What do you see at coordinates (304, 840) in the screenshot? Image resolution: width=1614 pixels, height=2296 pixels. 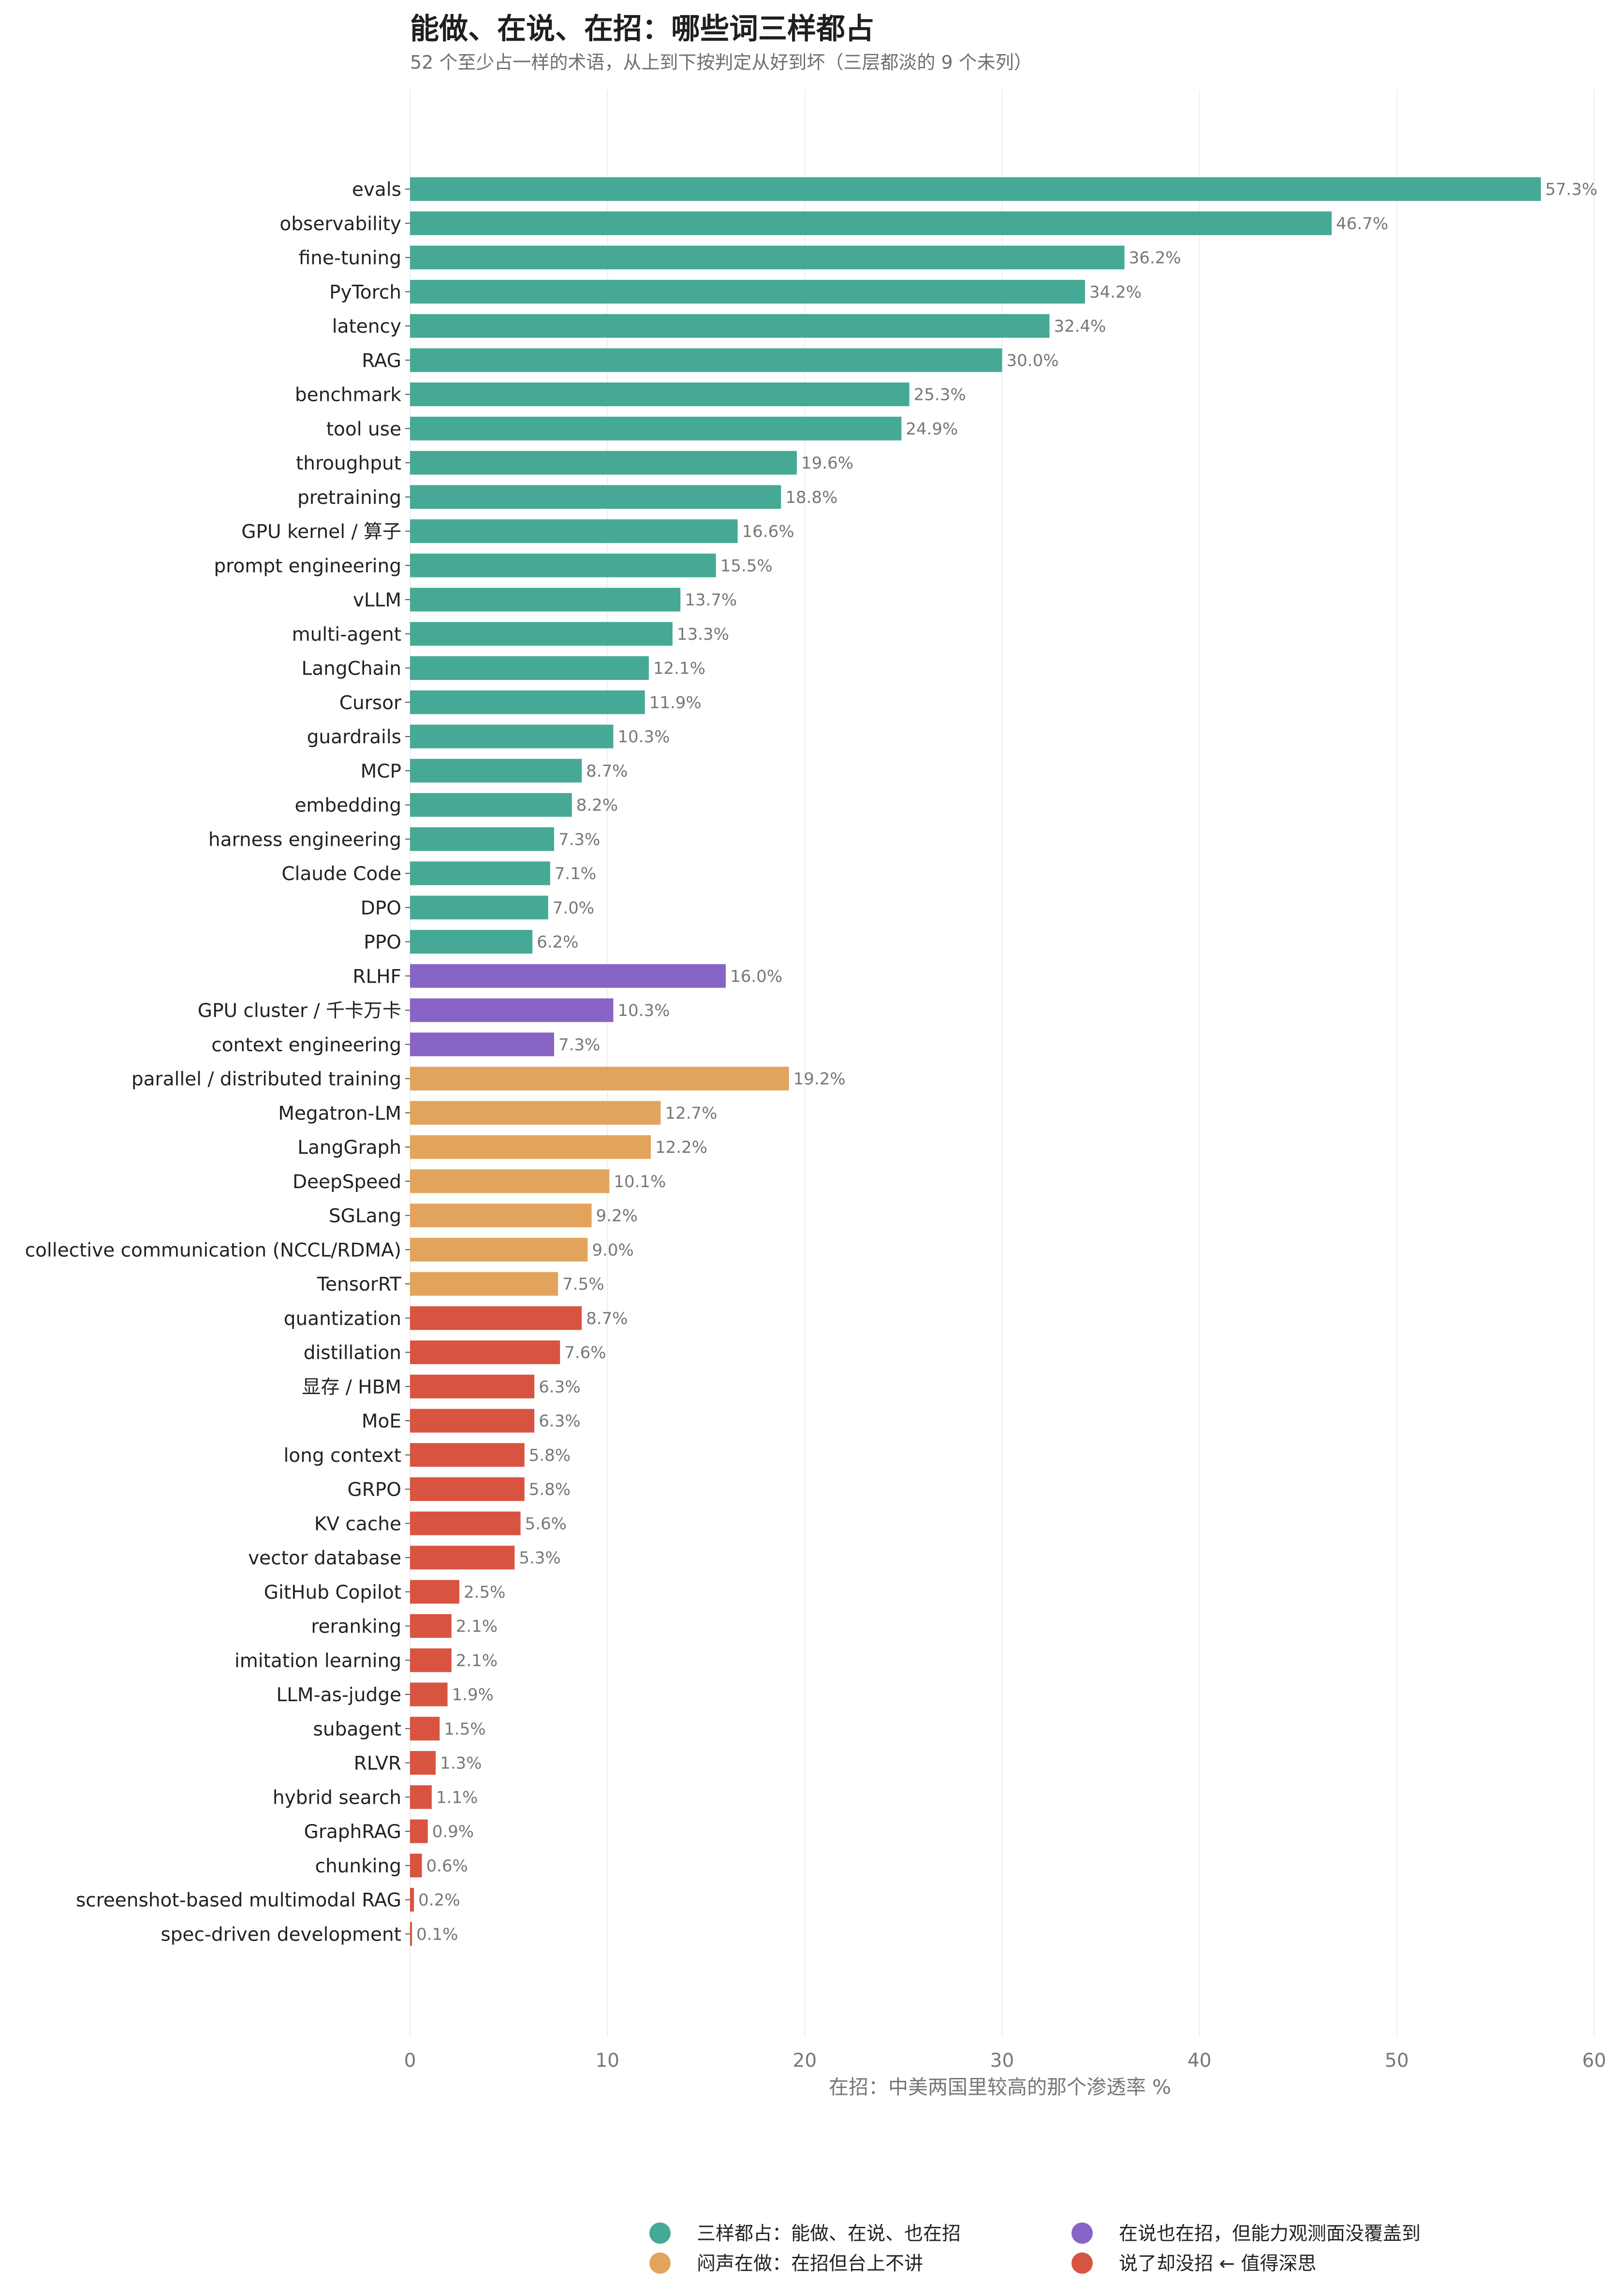 I see `category-label: harness engineering` at bounding box center [304, 840].